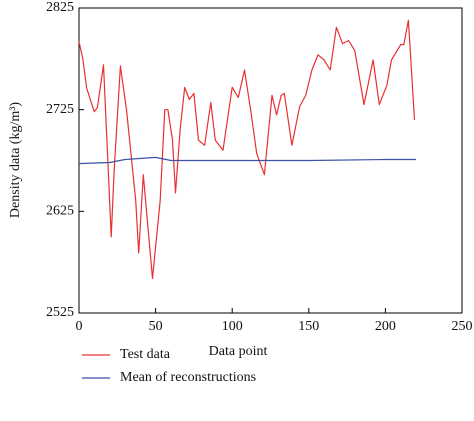  I want to click on y-tick-label: 2625, so click(60, 211).